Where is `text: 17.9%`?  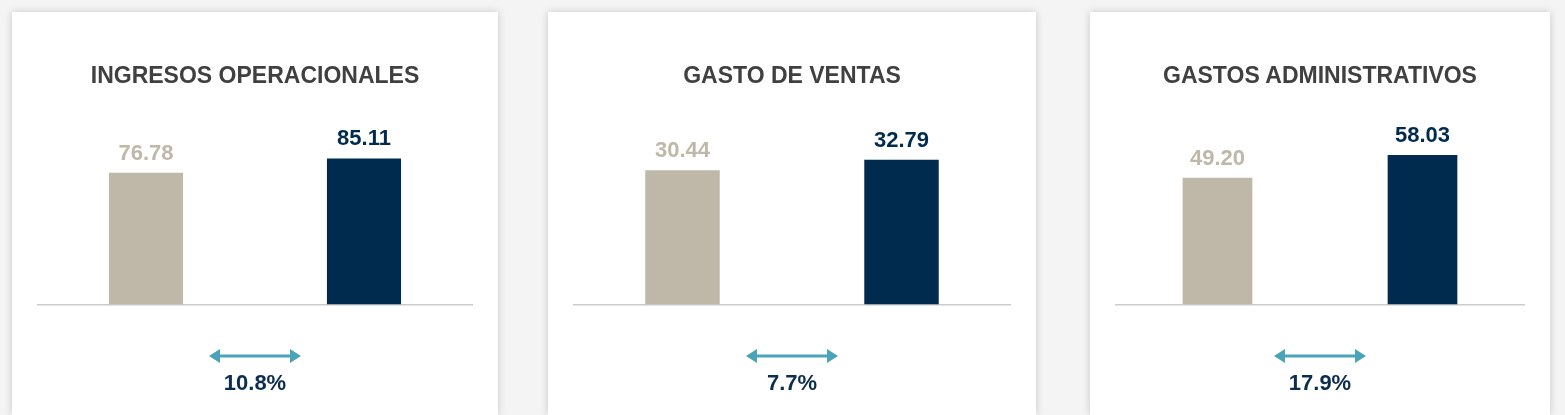
text: 17.9% is located at coordinates (1320, 383).